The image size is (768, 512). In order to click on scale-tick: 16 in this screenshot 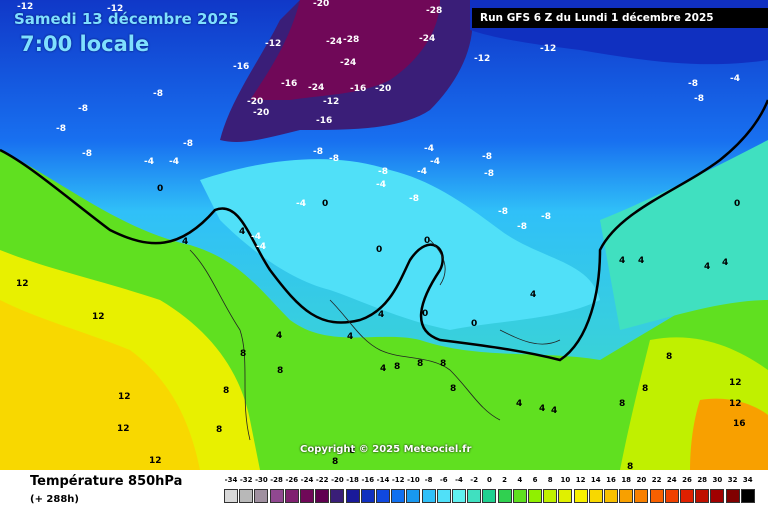, I will do `click(611, 480)`.